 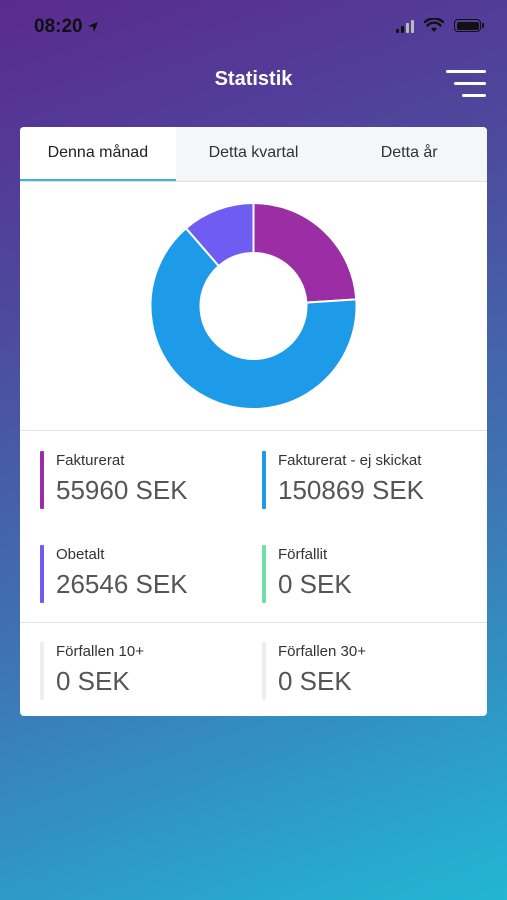 What do you see at coordinates (253, 318) in the screenshot?
I see `donut-slice-invoiced-not-sent` at bounding box center [253, 318].